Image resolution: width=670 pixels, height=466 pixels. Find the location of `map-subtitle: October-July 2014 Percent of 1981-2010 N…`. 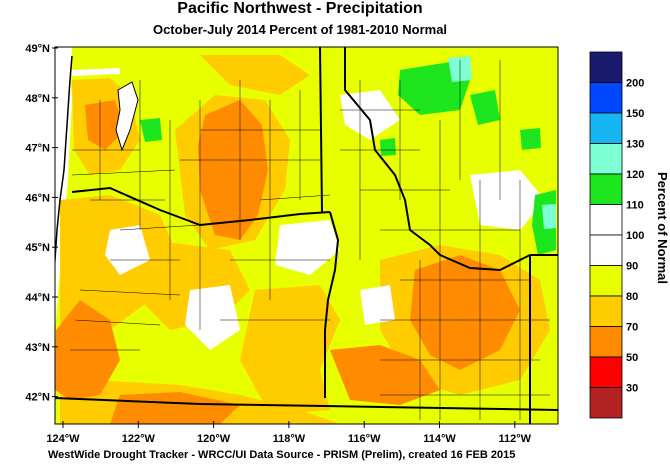

map-subtitle: October-July 2014 Percent of 1981-2010 N… is located at coordinates (300, 29).